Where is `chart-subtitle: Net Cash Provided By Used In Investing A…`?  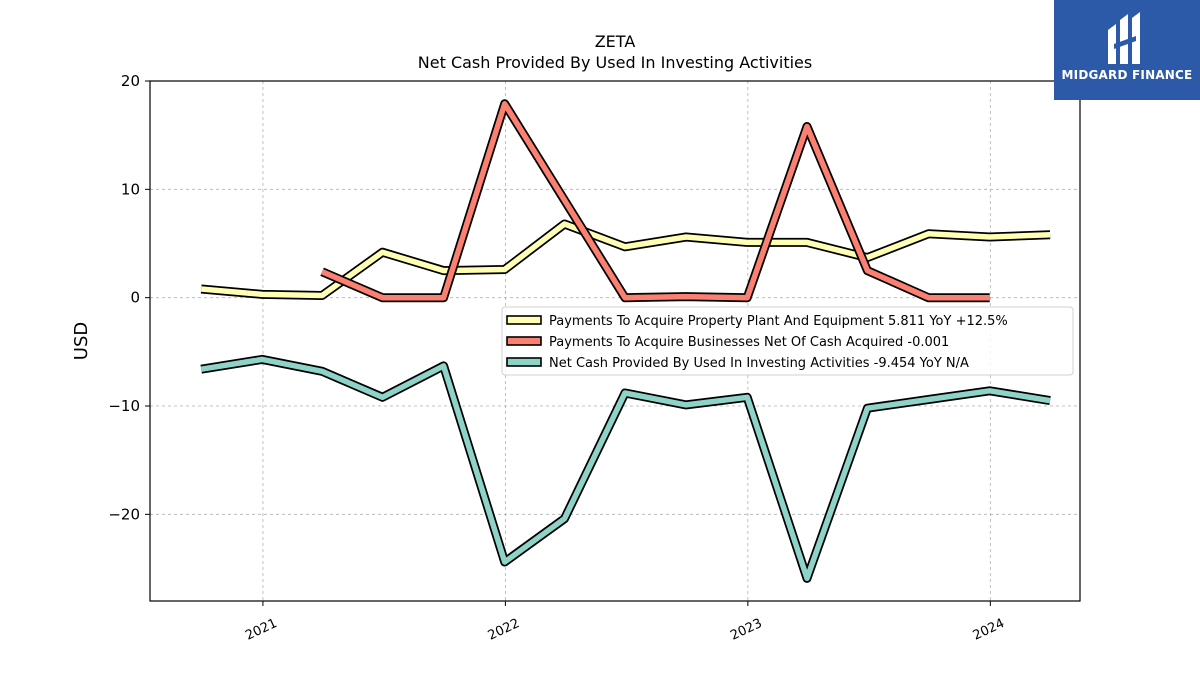 chart-subtitle: Net Cash Provided By Used In Investing A… is located at coordinates (615, 62).